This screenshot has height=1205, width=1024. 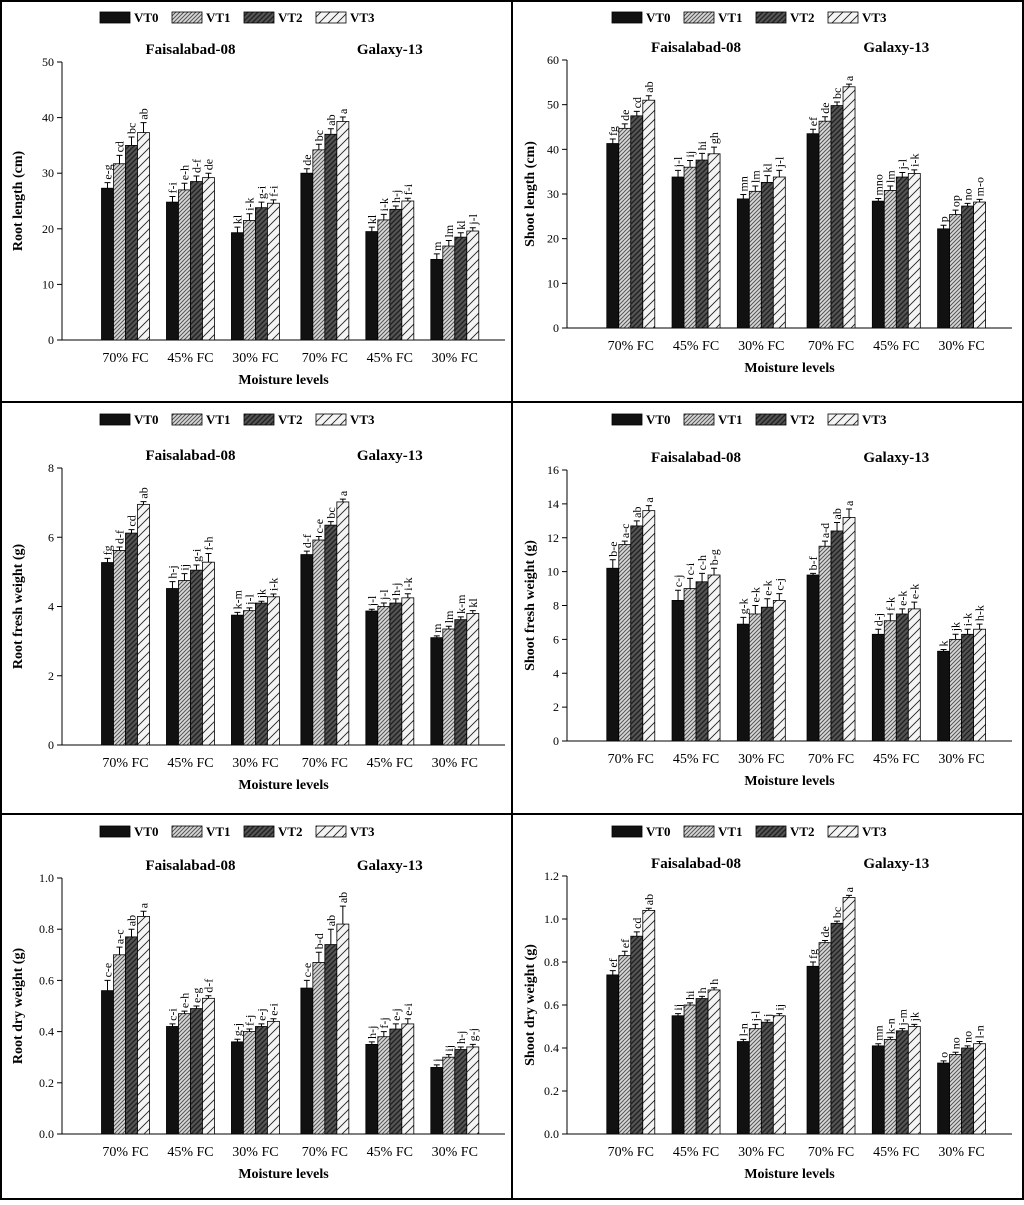 What do you see at coordinates (18, 201) in the screenshot?
I see `y-axis-label: Root length (cm)` at bounding box center [18, 201].